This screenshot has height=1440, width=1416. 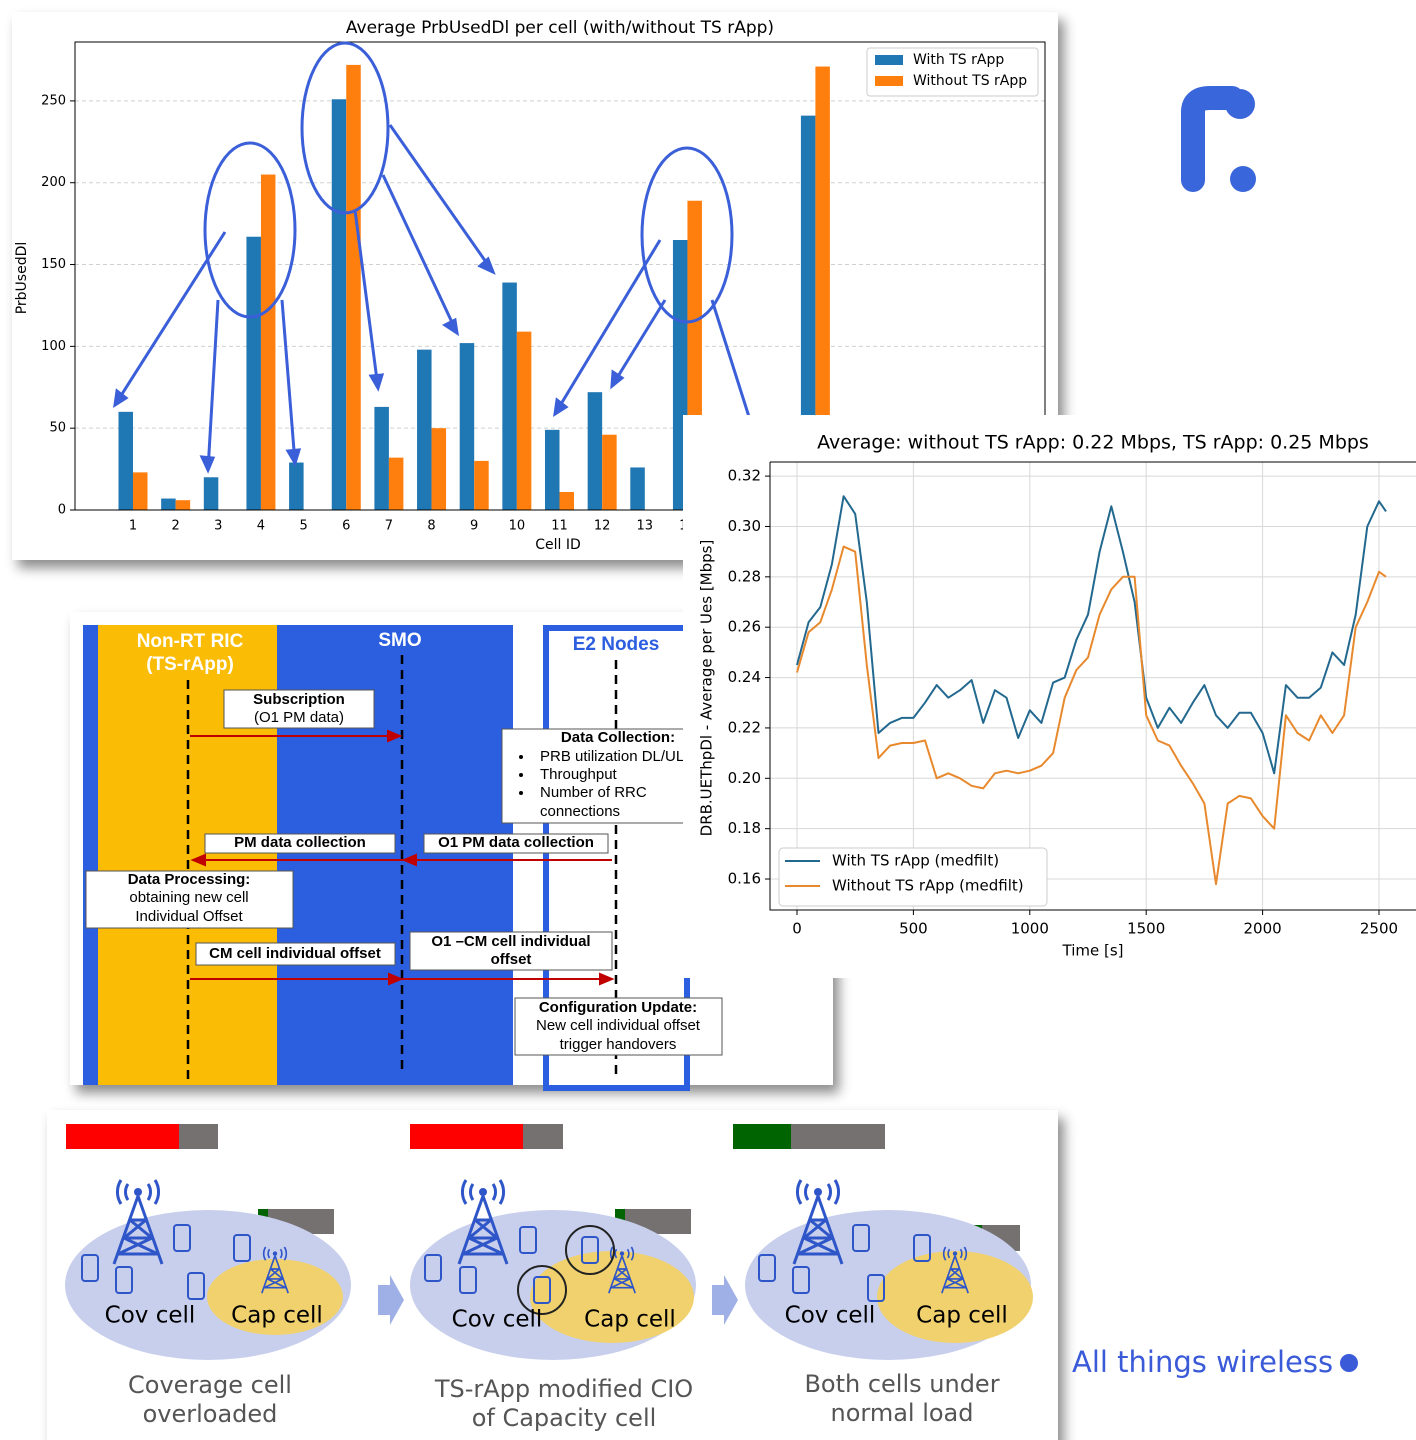 What do you see at coordinates (744, 526) in the screenshot?
I see `y-tick-label: 0.30` at bounding box center [744, 526].